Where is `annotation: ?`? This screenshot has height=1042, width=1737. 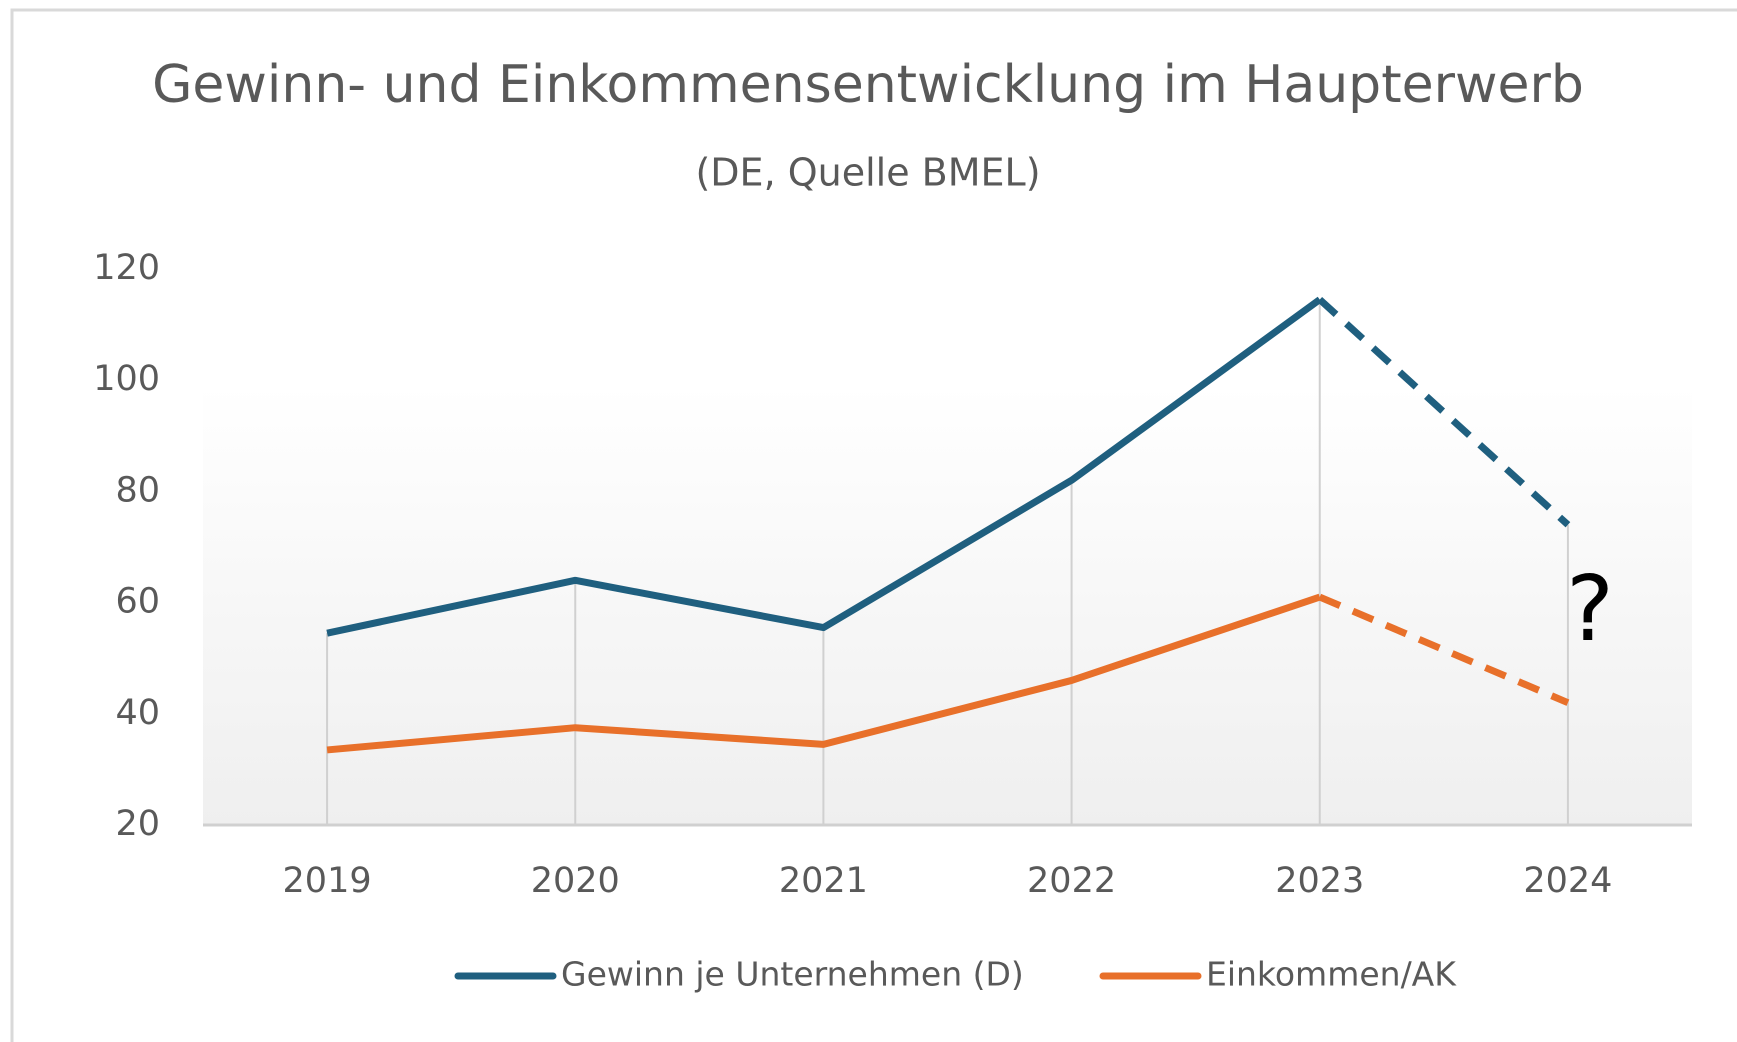 annotation: ? is located at coordinates (1590, 609).